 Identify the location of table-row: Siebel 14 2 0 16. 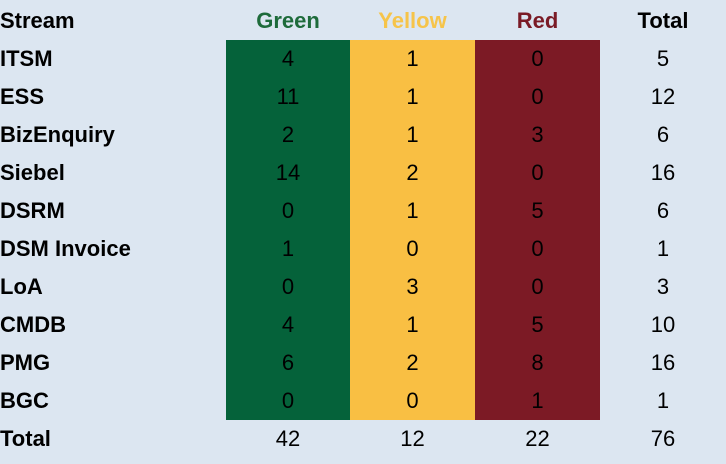
(363, 173).